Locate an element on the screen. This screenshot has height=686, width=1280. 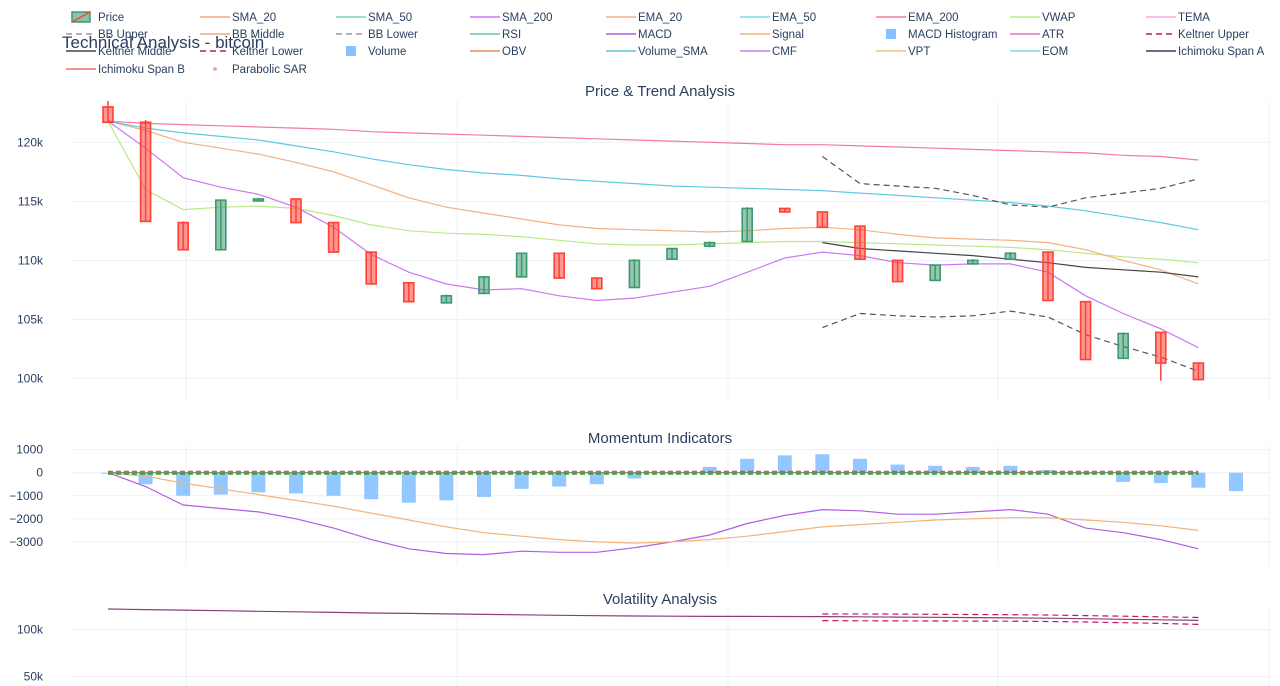
series-keltner-upper is located at coordinates (1010, 616).